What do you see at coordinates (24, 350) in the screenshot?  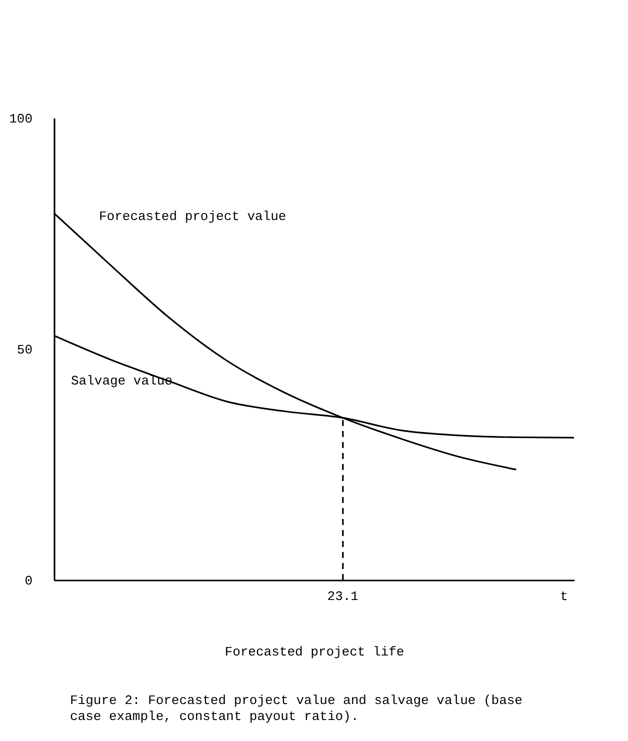 I see `y-tick-label: 50` at bounding box center [24, 350].